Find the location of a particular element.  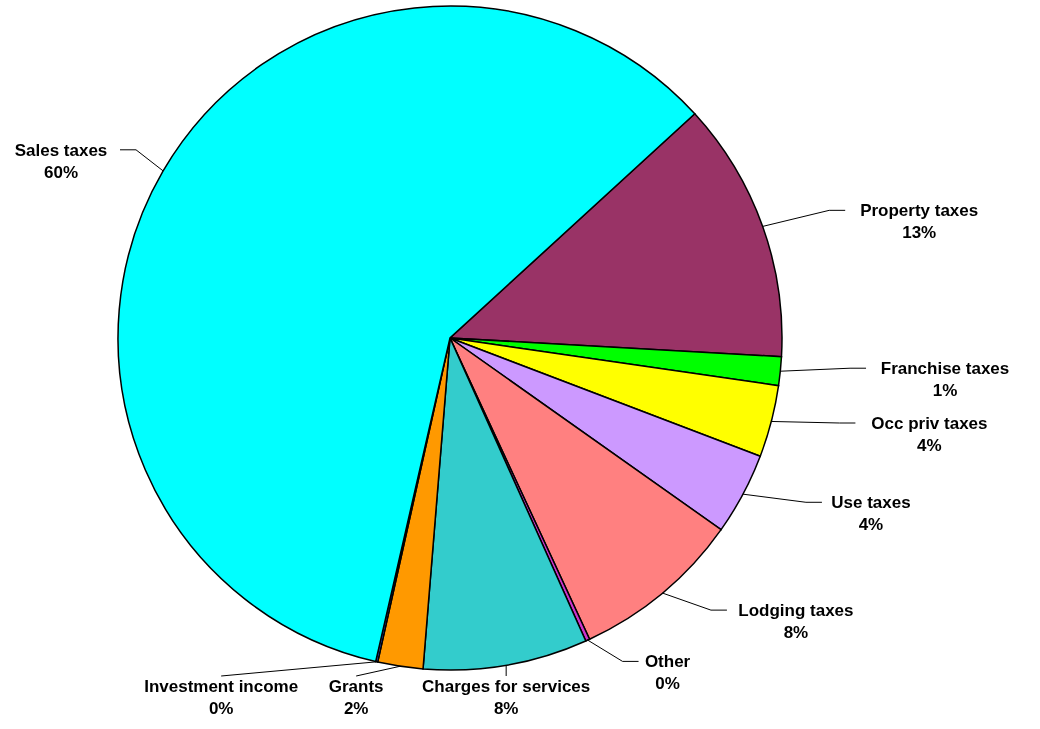

slice-label: Property taxes is located at coordinates (919, 211).